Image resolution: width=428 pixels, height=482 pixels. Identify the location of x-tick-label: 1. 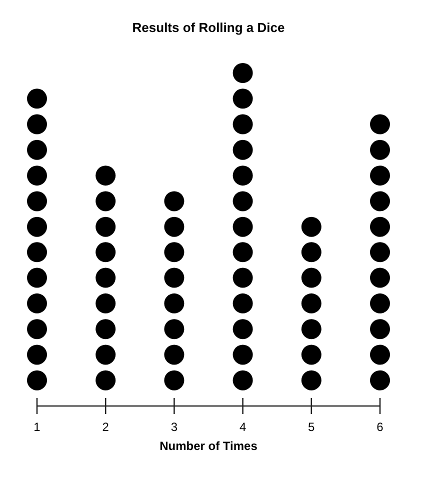
(37, 427).